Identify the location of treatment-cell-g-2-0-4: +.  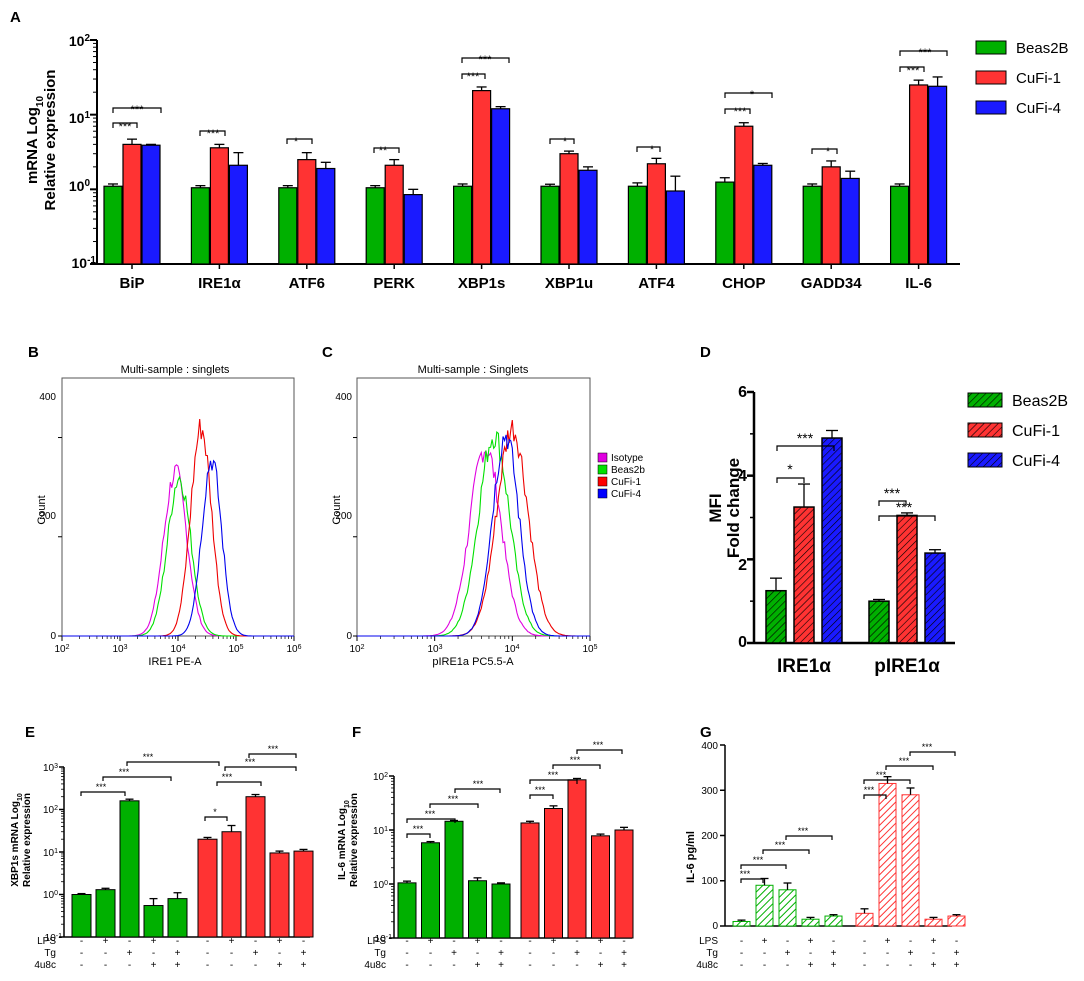
(834, 965).